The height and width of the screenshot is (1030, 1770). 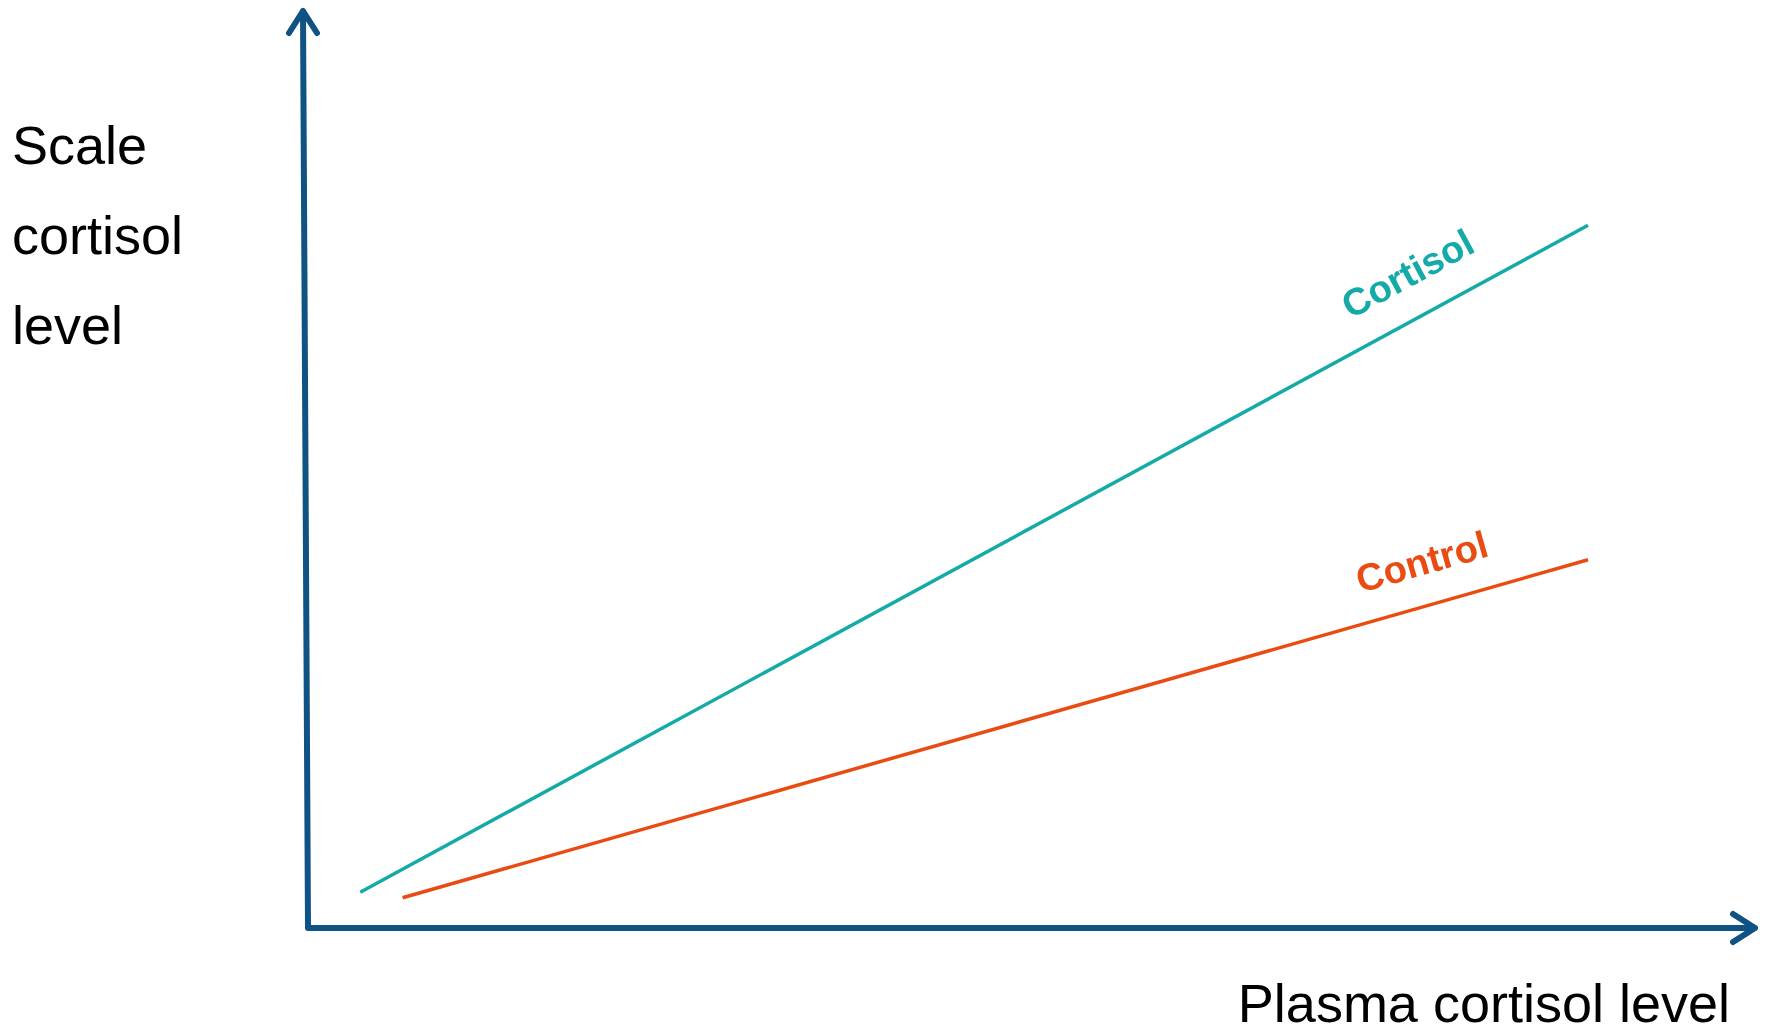 I want to click on y-axis-title: Scale cortisol level, so click(x=98, y=235).